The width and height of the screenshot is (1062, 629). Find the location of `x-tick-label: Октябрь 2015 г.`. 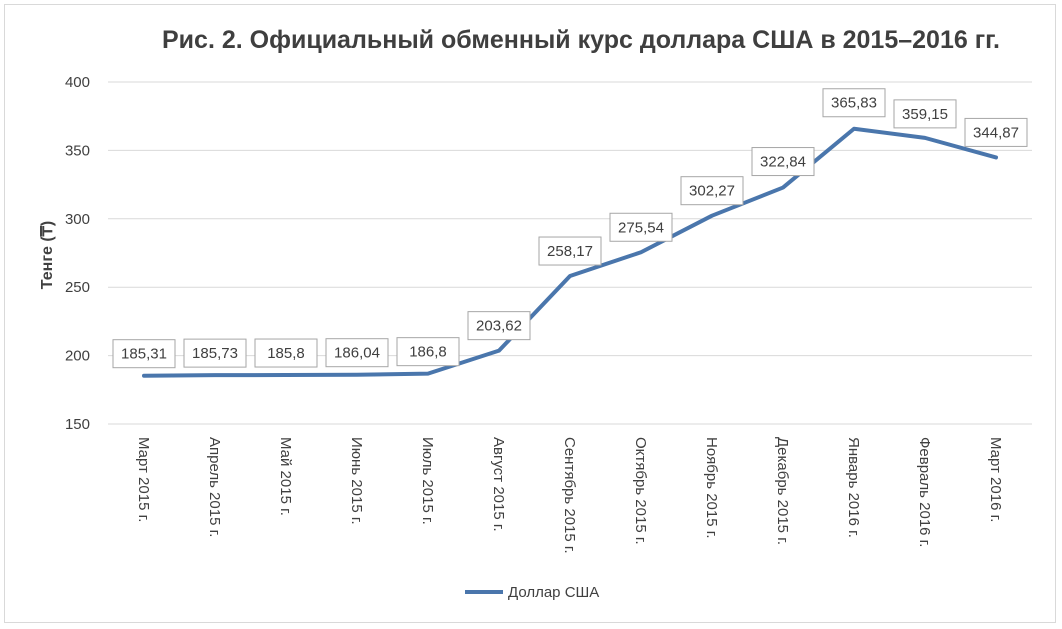

x-tick-label: Октябрь 2015 г. is located at coordinates (640, 491).